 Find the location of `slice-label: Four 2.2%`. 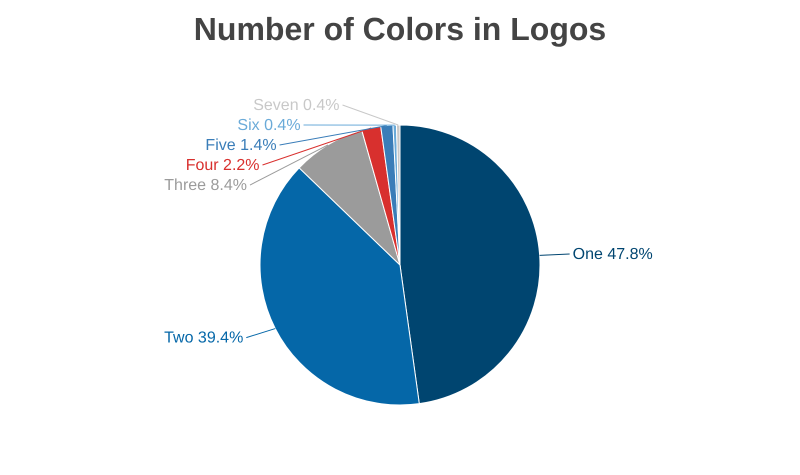

slice-label: Four 2.2% is located at coordinates (223, 165).